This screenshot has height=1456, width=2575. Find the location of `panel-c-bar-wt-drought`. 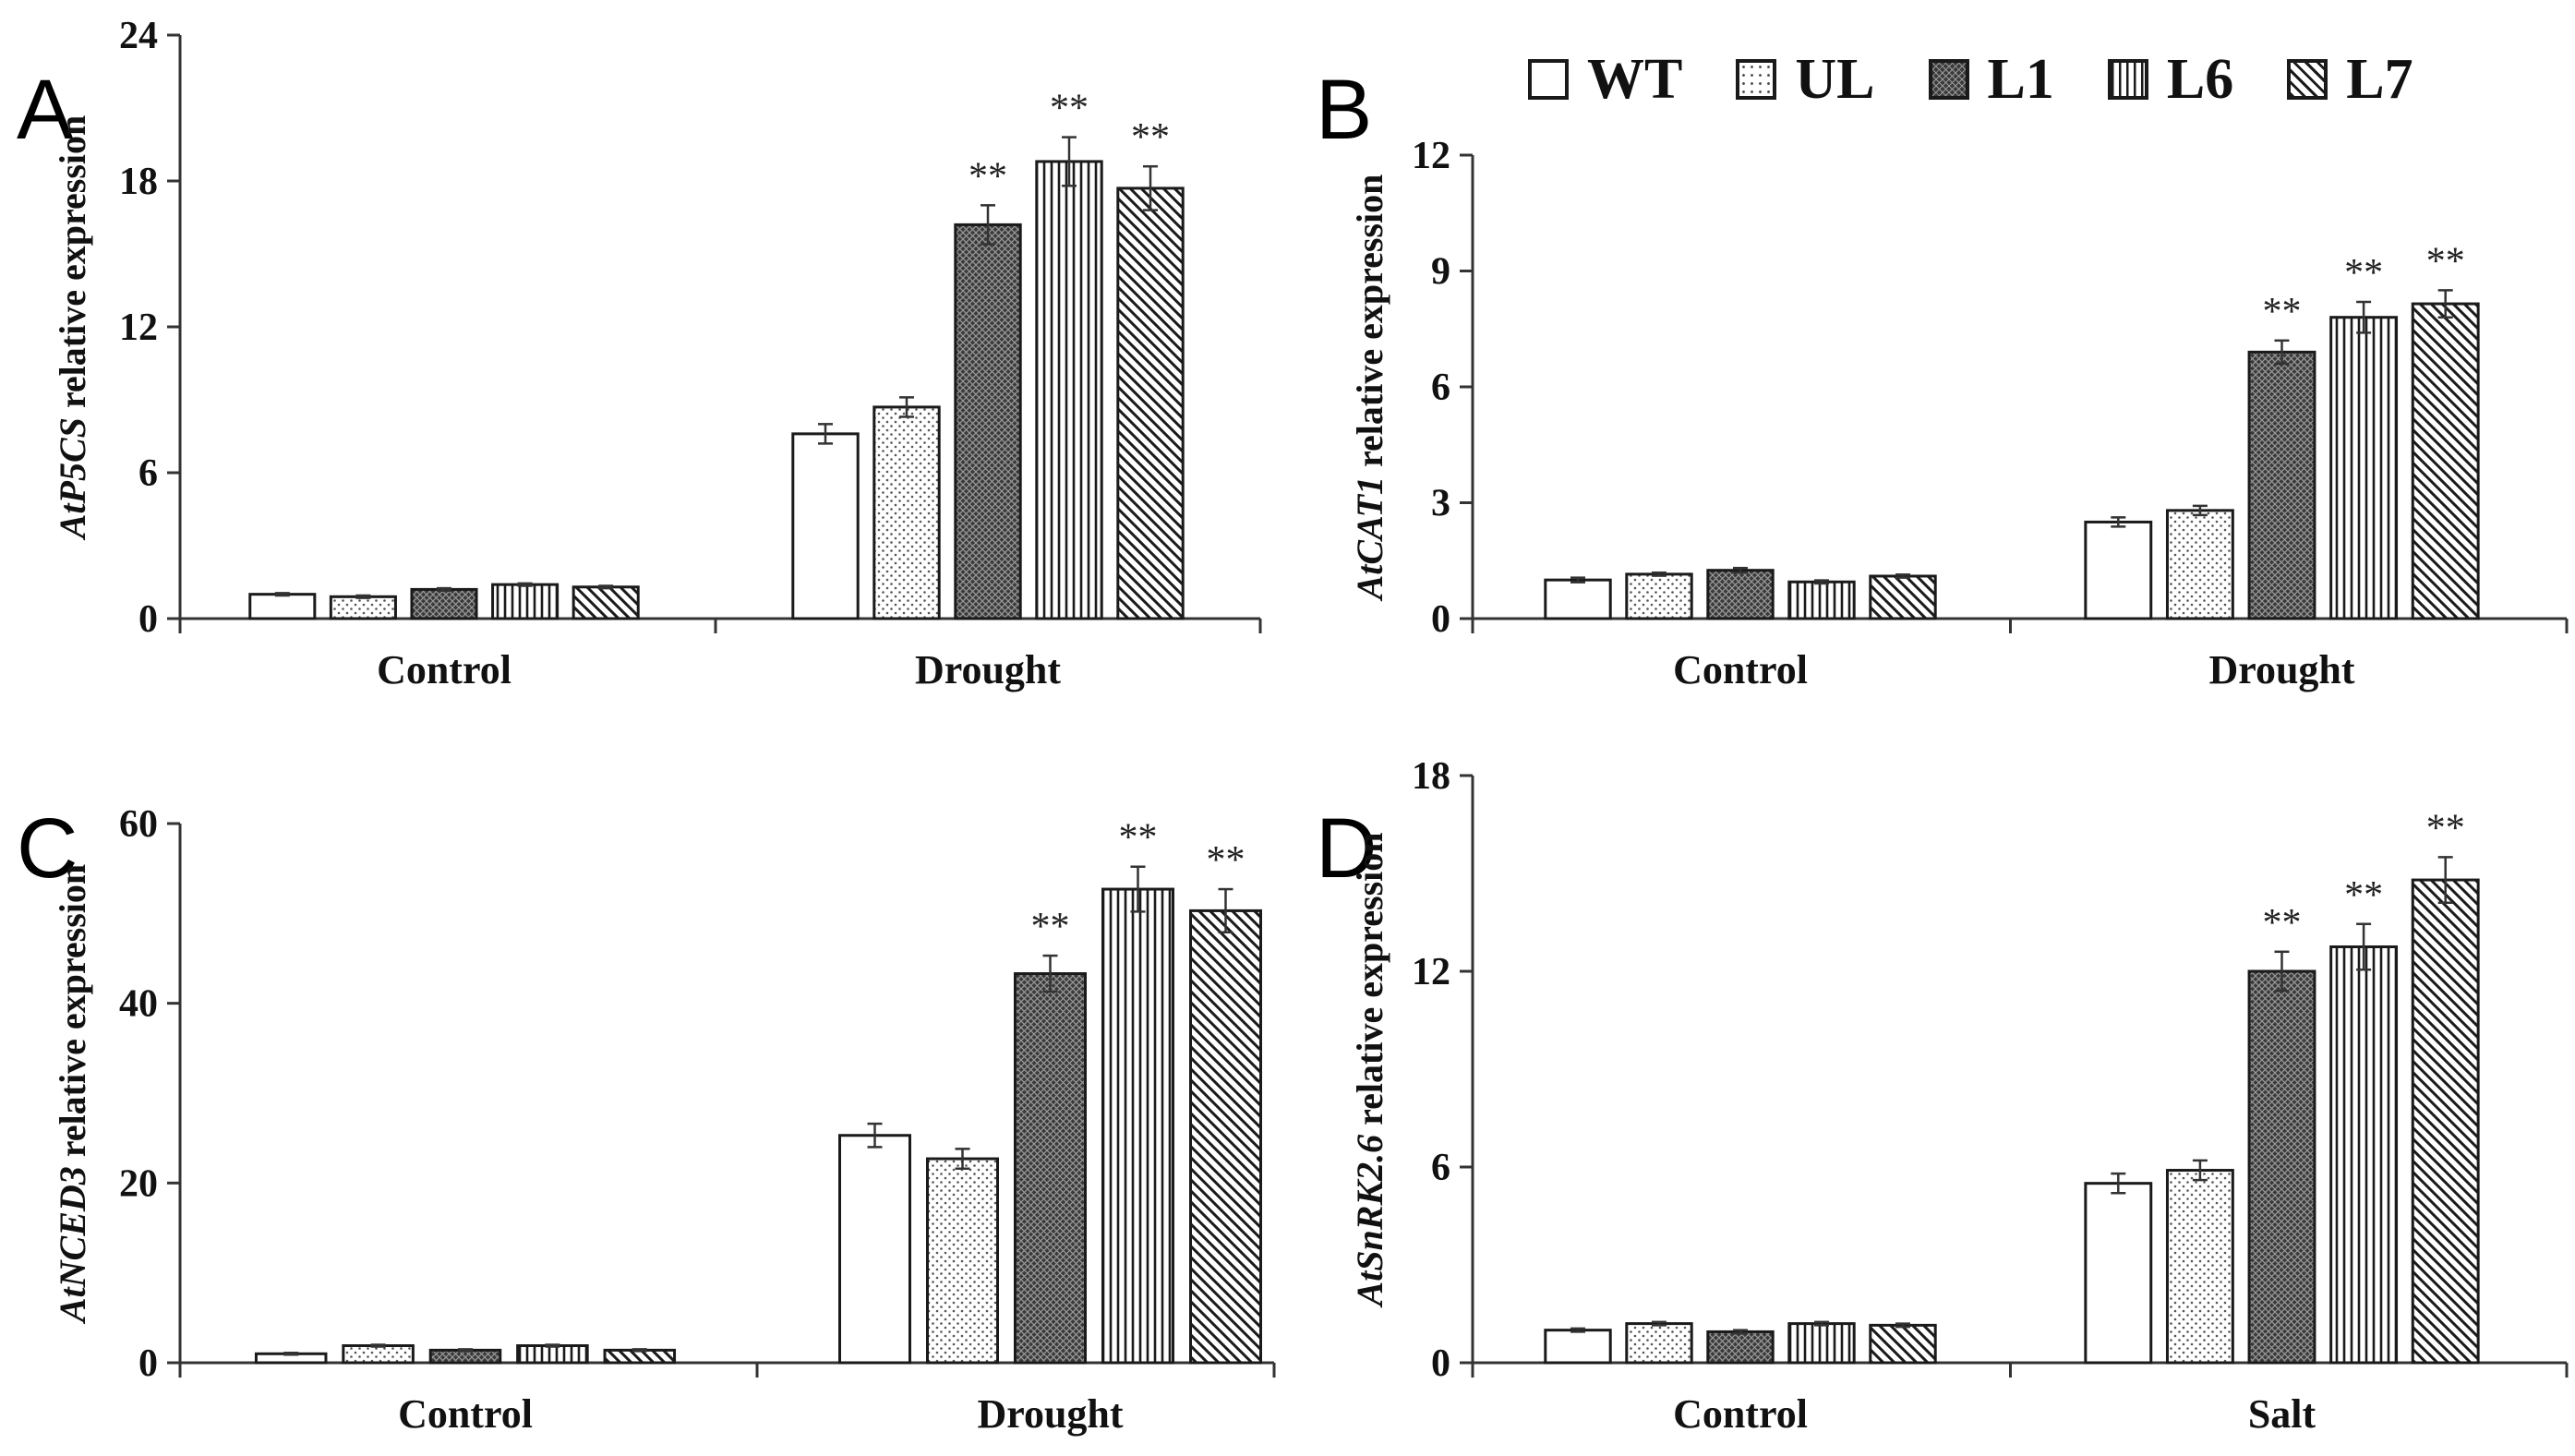

panel-c-bar-wt-drought is located at coordinates (875, 1249).